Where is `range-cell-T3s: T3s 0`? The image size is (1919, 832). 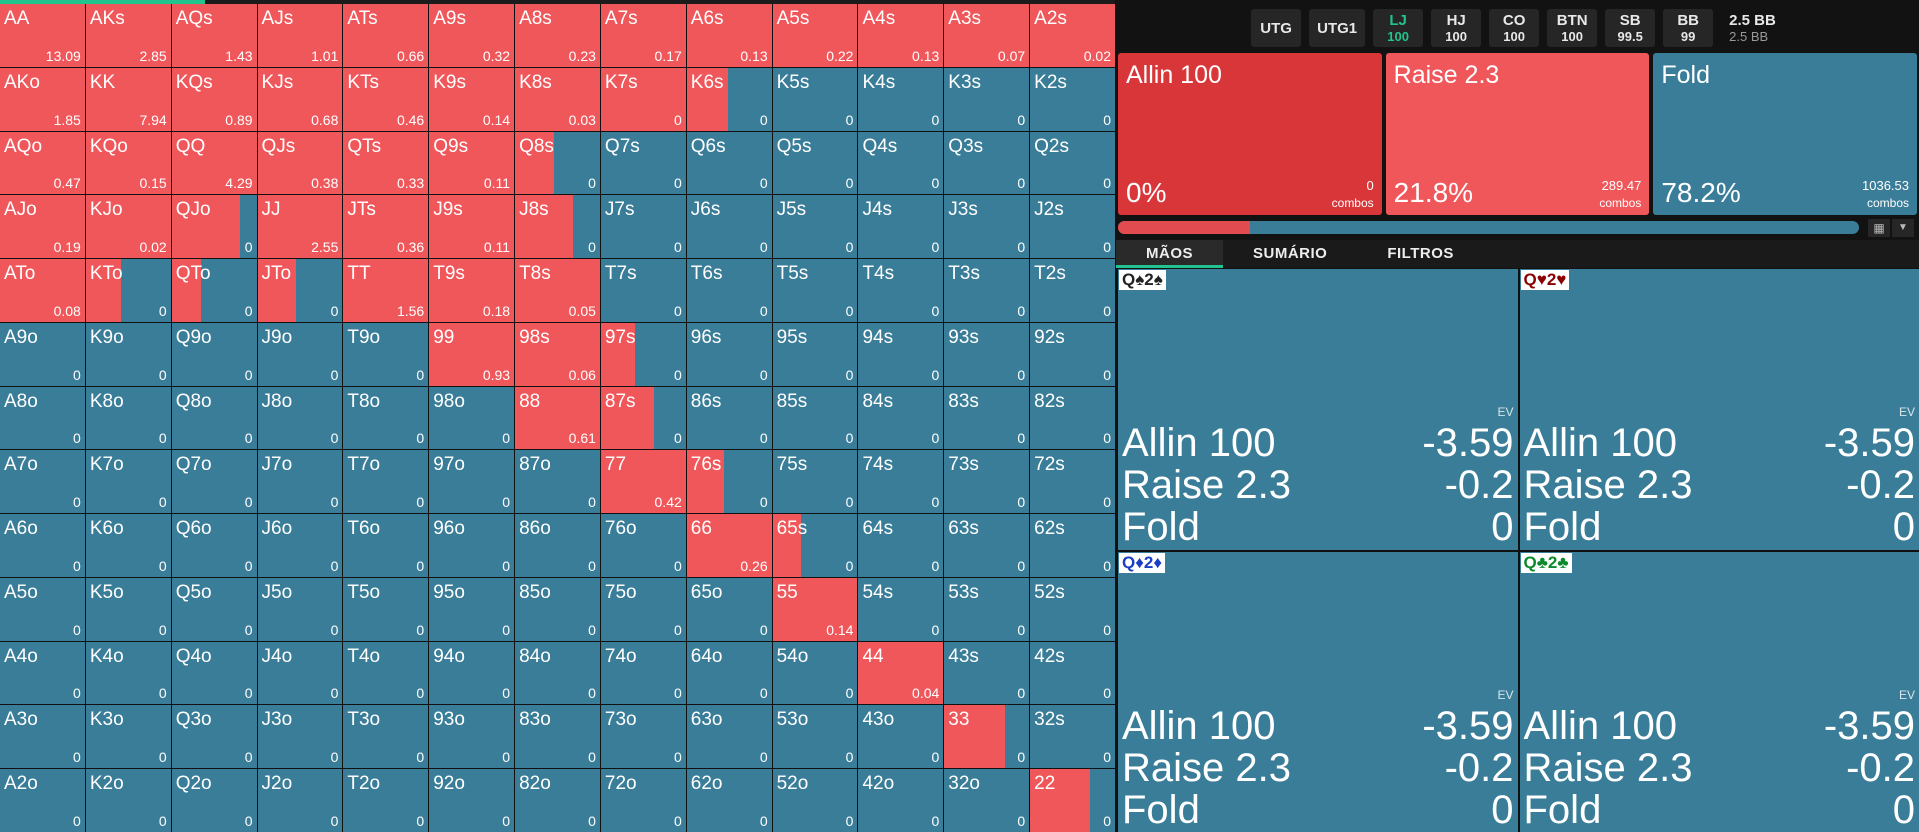
range-cell-T3s: T3s 0 is located at coordinates (987, 290).